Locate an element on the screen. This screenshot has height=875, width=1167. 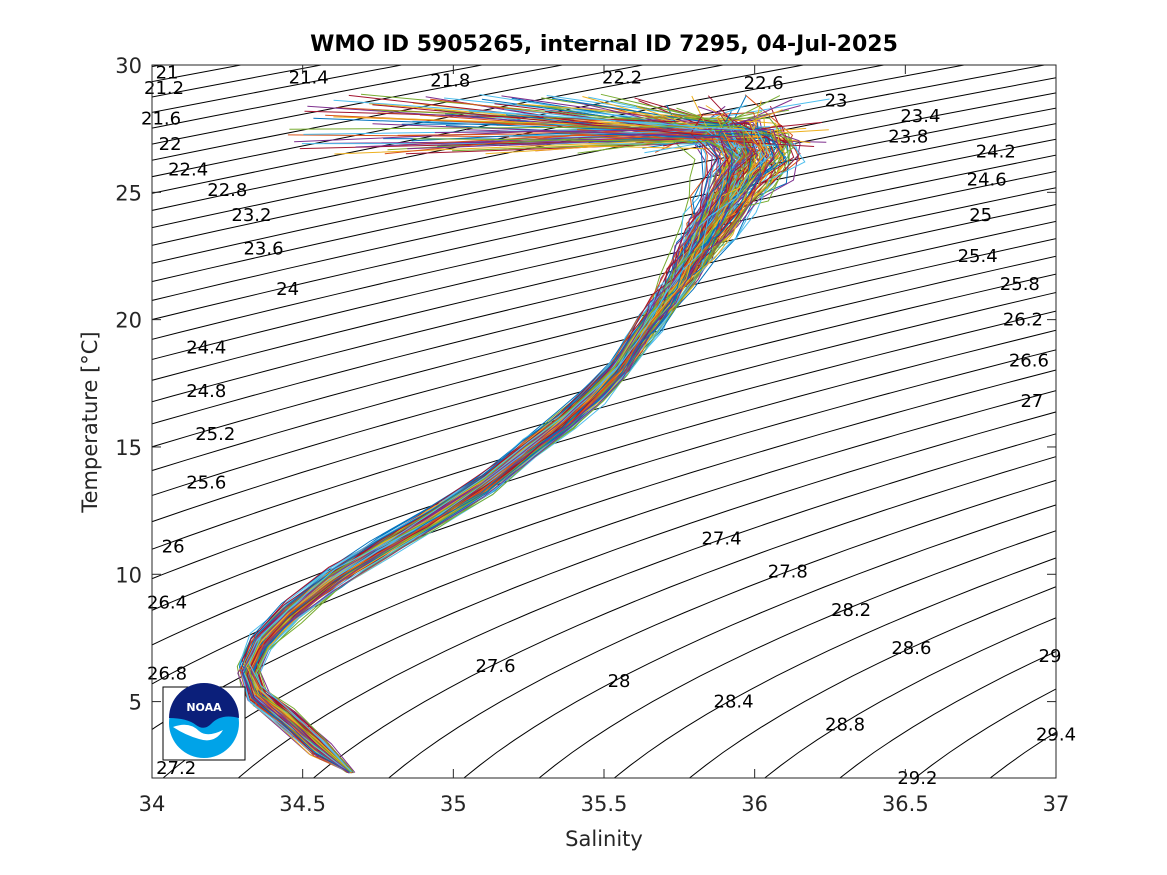
y-tick-label: 25 is located at coordinates (128, 193).